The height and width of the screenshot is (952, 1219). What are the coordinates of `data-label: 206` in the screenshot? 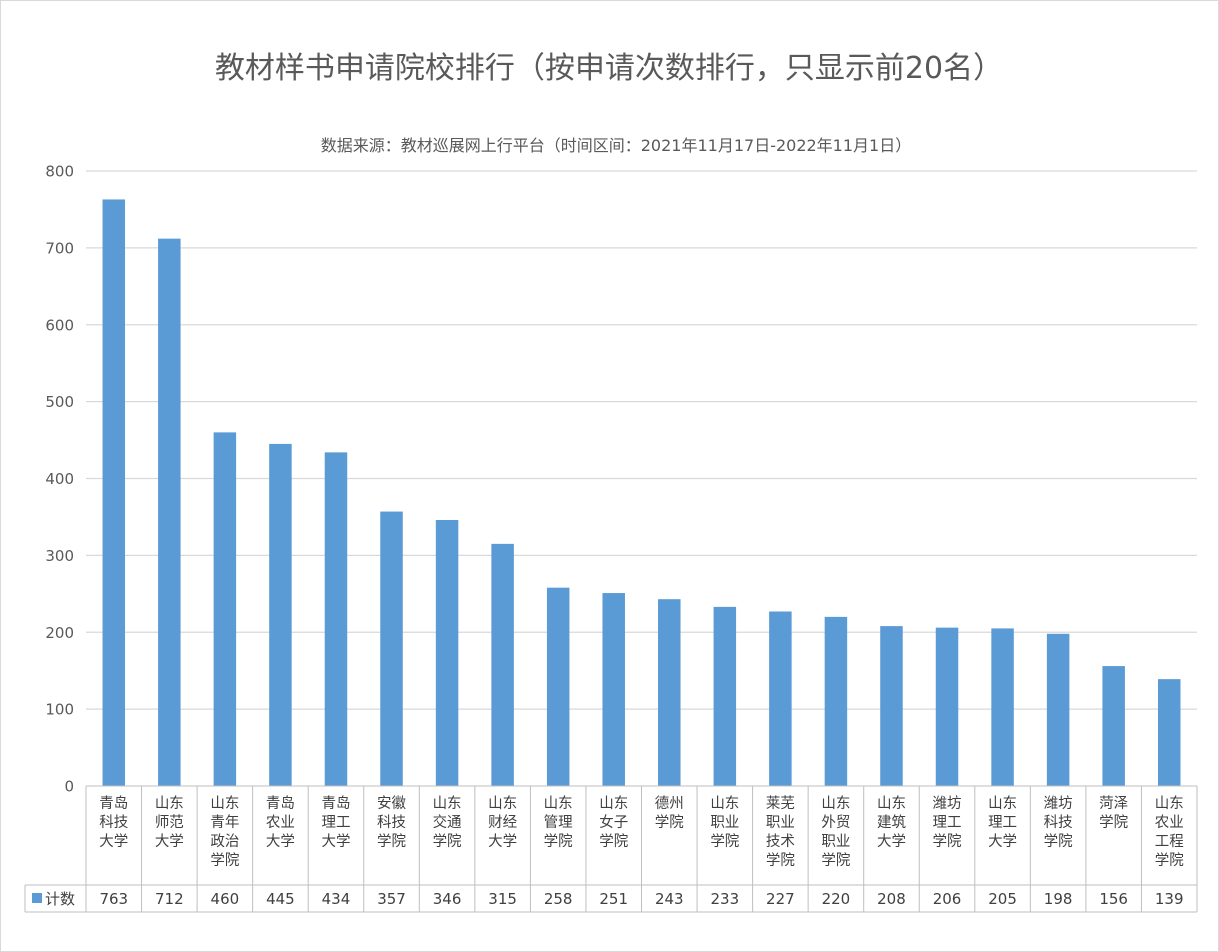 It's located at (947, 899).